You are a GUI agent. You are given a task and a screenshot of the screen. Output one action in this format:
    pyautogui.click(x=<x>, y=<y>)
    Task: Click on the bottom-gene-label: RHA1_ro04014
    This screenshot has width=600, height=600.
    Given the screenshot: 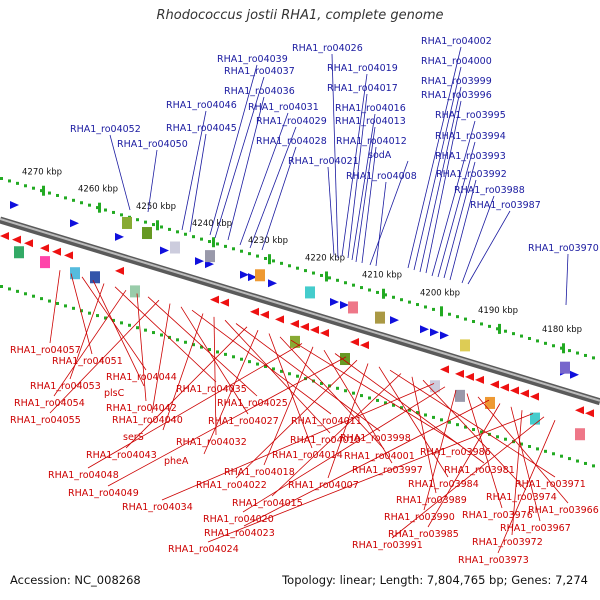 What is the action you would take?
    pyautogui.click(x=307, y=455)
    